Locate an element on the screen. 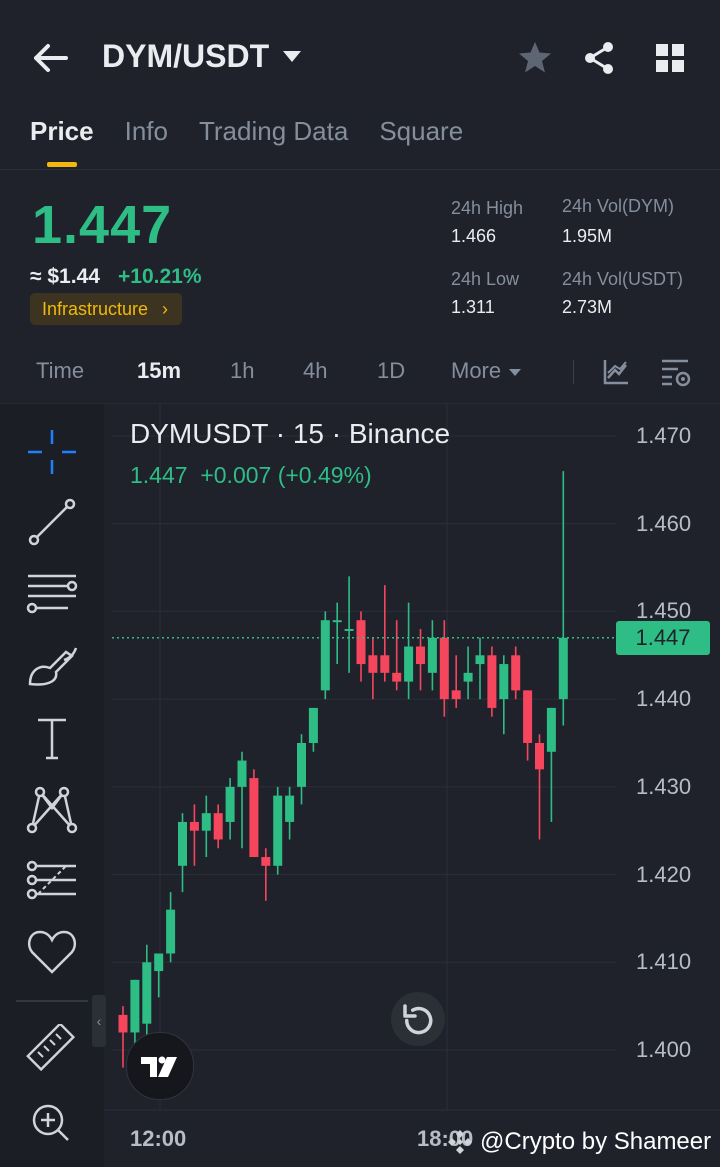 Image resolution: width=720 pixels, height=1167 pixels. high-label: 24h High is located at coordinates (487, 208).